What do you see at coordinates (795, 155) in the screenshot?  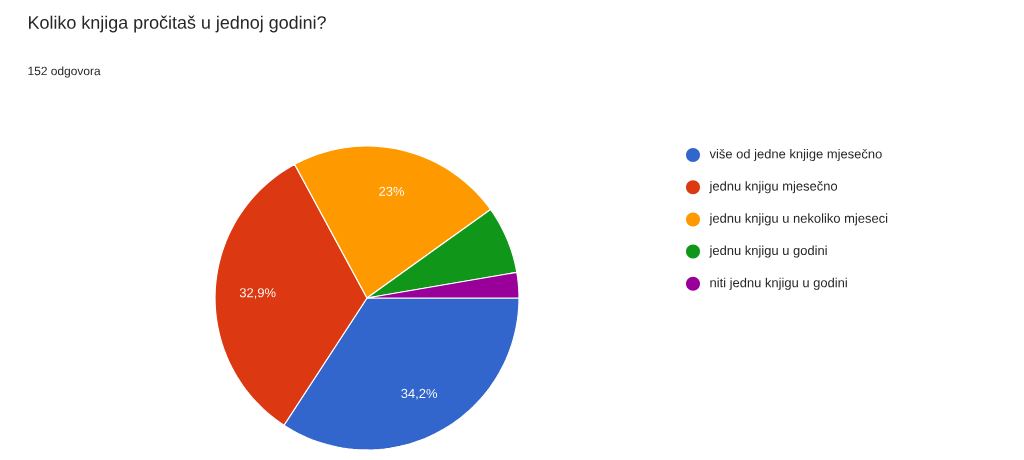 I see `legend-label: više od jedne knjige mjesečno` at bounding box center [795, 155].